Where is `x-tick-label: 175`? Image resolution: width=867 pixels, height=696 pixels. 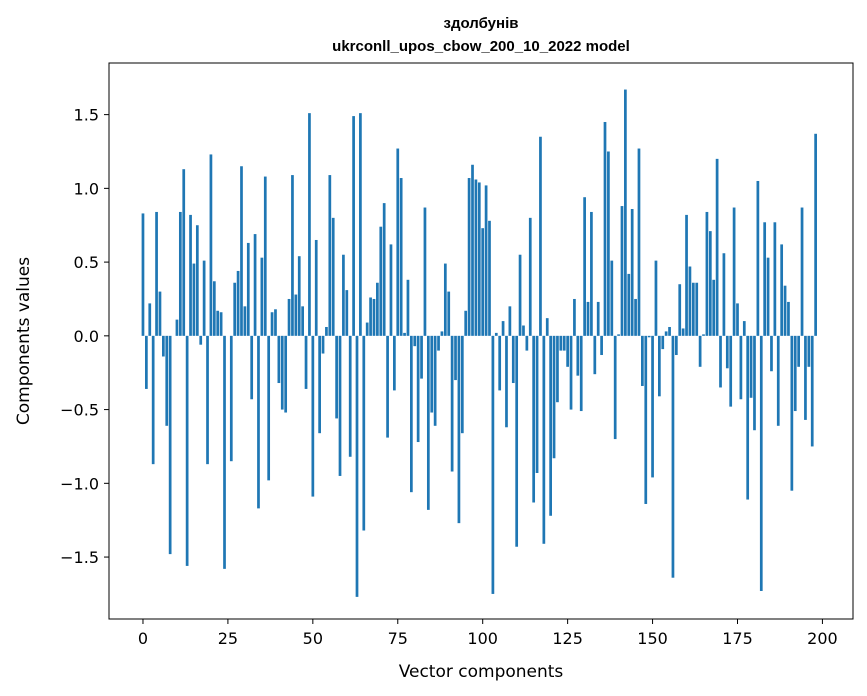
x-tick-label: 175 is located at coordinates (737, 638).